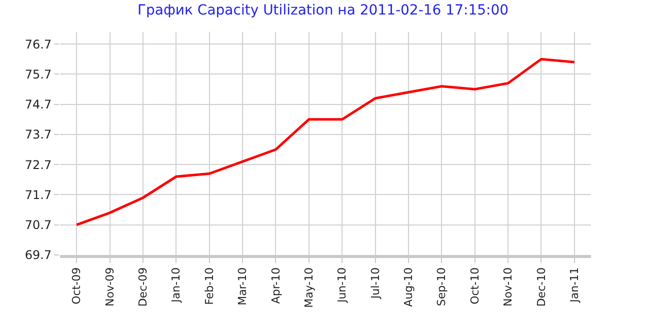  Describe the element at coordinates (475, 285) in the screenshot. I see `x-tick-label: Oct-10` at that location.